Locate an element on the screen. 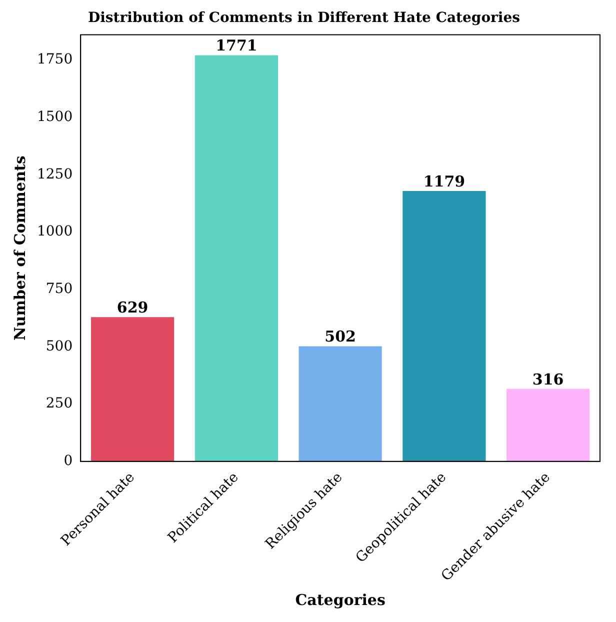 The height and width of the screenshot is (622, 616). y-tick-label: 0 is located at coordinates (68, 460).